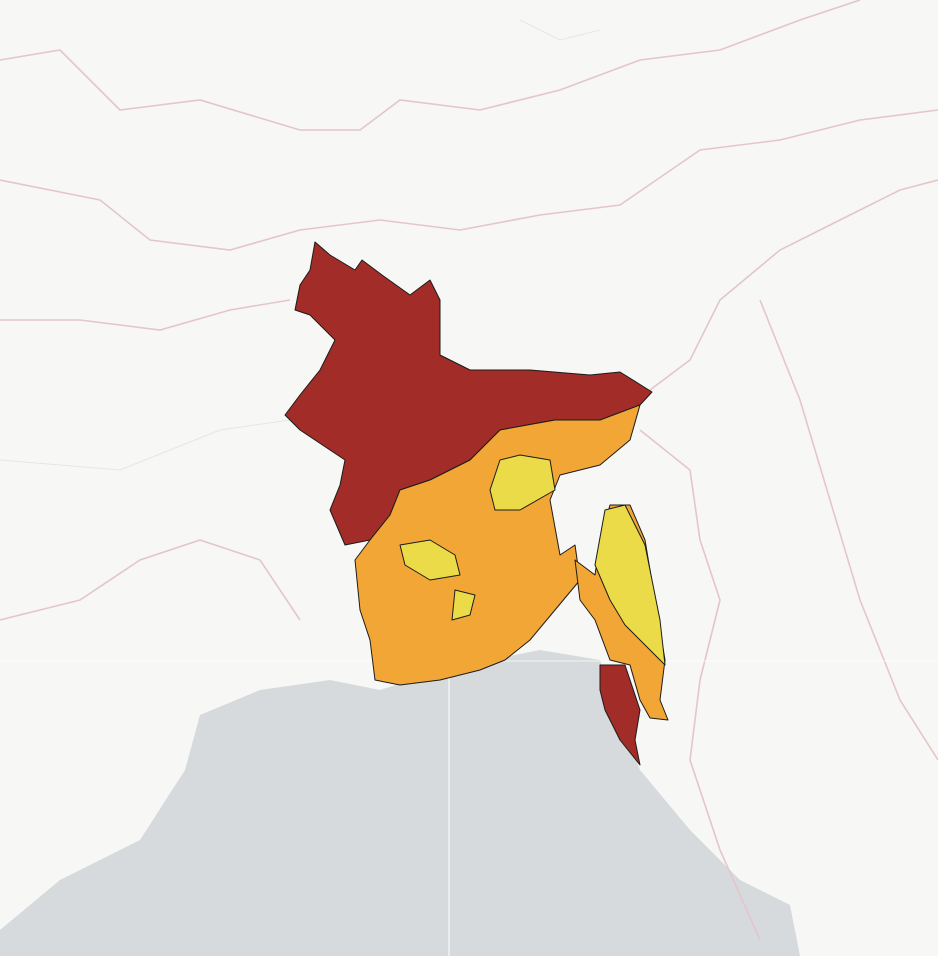  I want to click on region-sylhet-area, so click(522, 482).